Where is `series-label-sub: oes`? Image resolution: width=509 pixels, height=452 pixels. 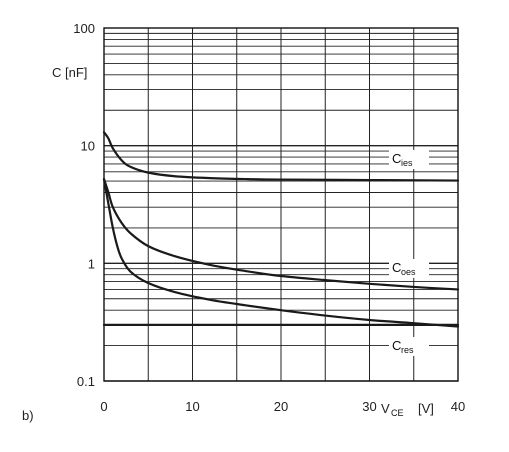 series-label-sub: oes is located at coordinates (408, 272).